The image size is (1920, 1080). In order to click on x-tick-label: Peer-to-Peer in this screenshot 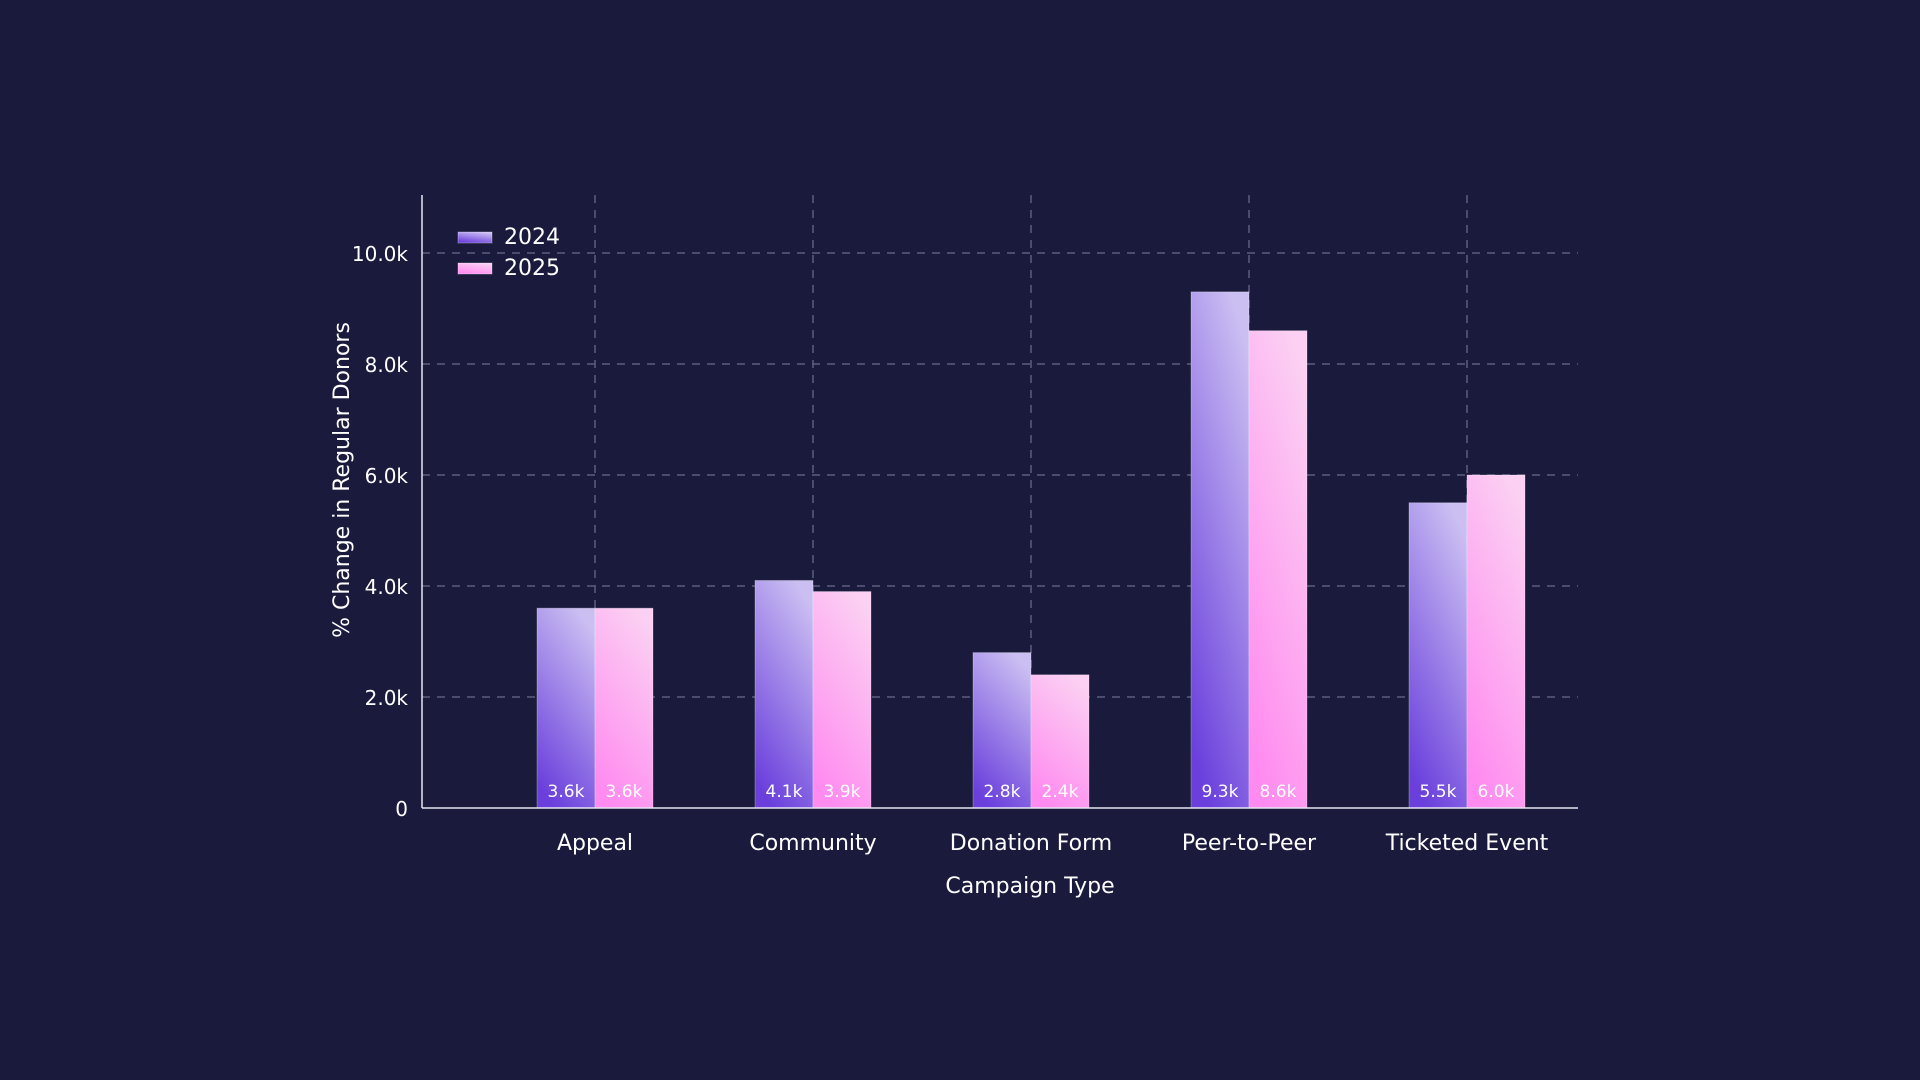, I will do `click(1249, 843)`.